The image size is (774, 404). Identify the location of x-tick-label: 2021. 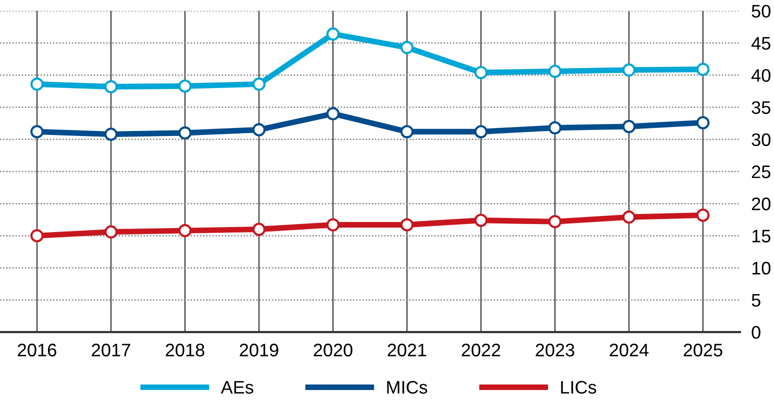
(407, 350).